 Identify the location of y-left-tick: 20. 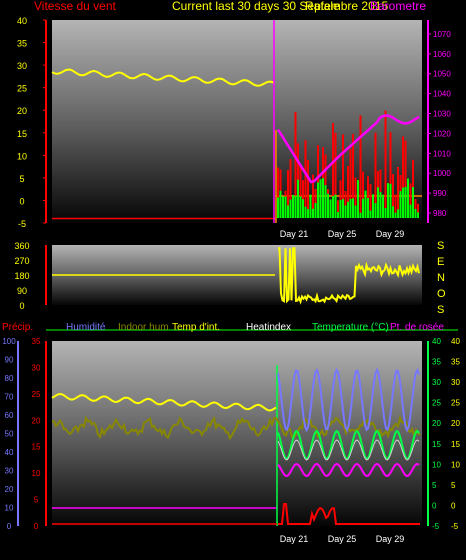
(22, 111).